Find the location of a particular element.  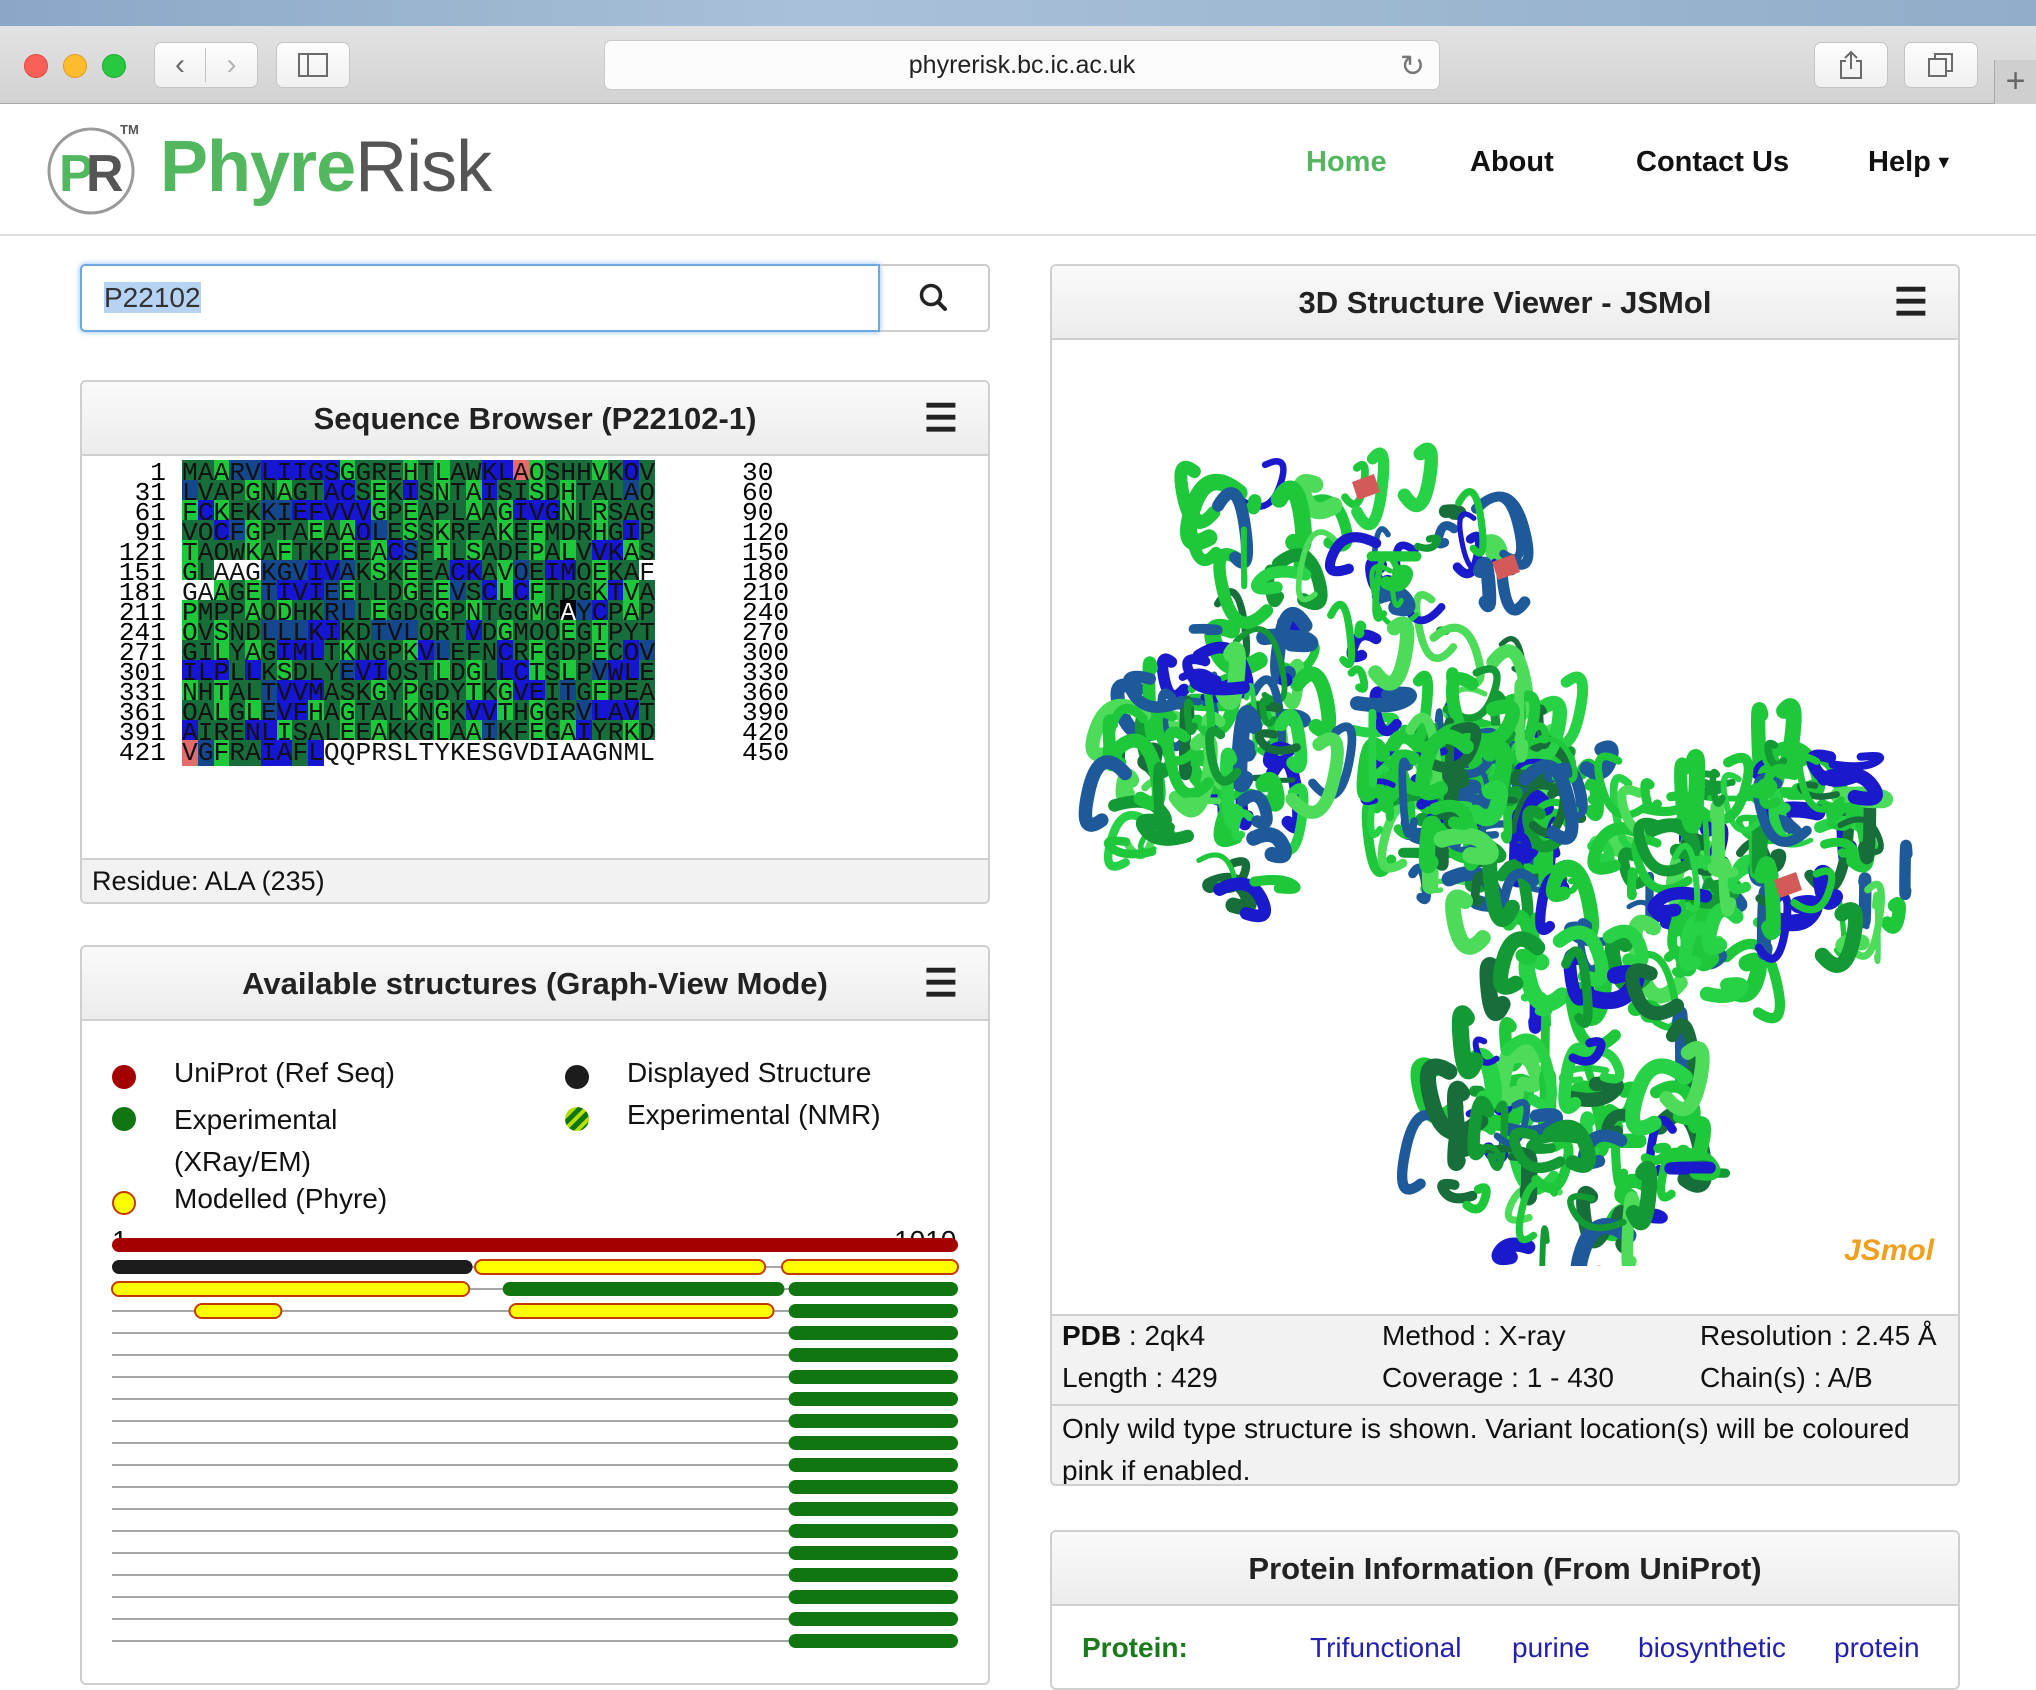

new-tab-button: + is located at coordinates (2015, 82).